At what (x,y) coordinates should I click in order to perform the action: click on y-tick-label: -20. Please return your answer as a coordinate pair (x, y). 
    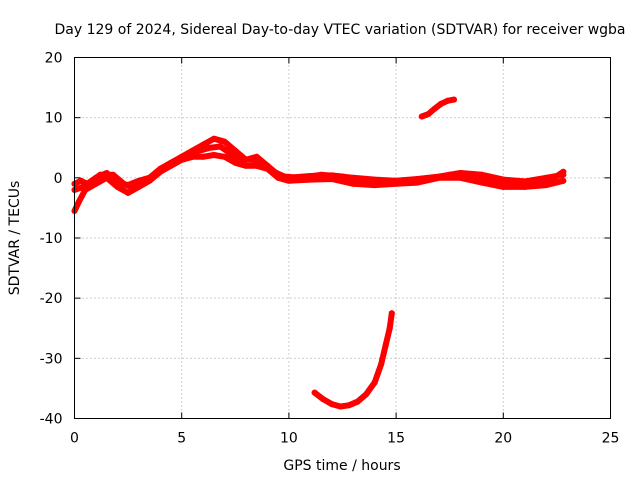
    Looking at the image, I should click on (51, 299).